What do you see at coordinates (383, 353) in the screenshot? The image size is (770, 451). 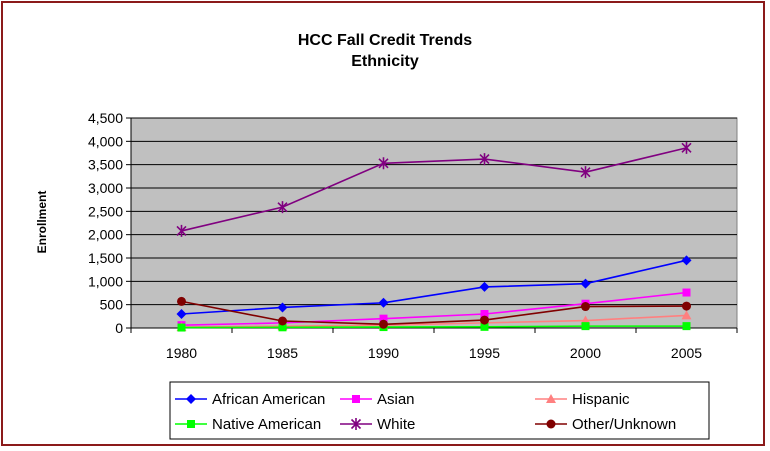 I see `x-tick-label: 1990` at bounding box center [383, 353].